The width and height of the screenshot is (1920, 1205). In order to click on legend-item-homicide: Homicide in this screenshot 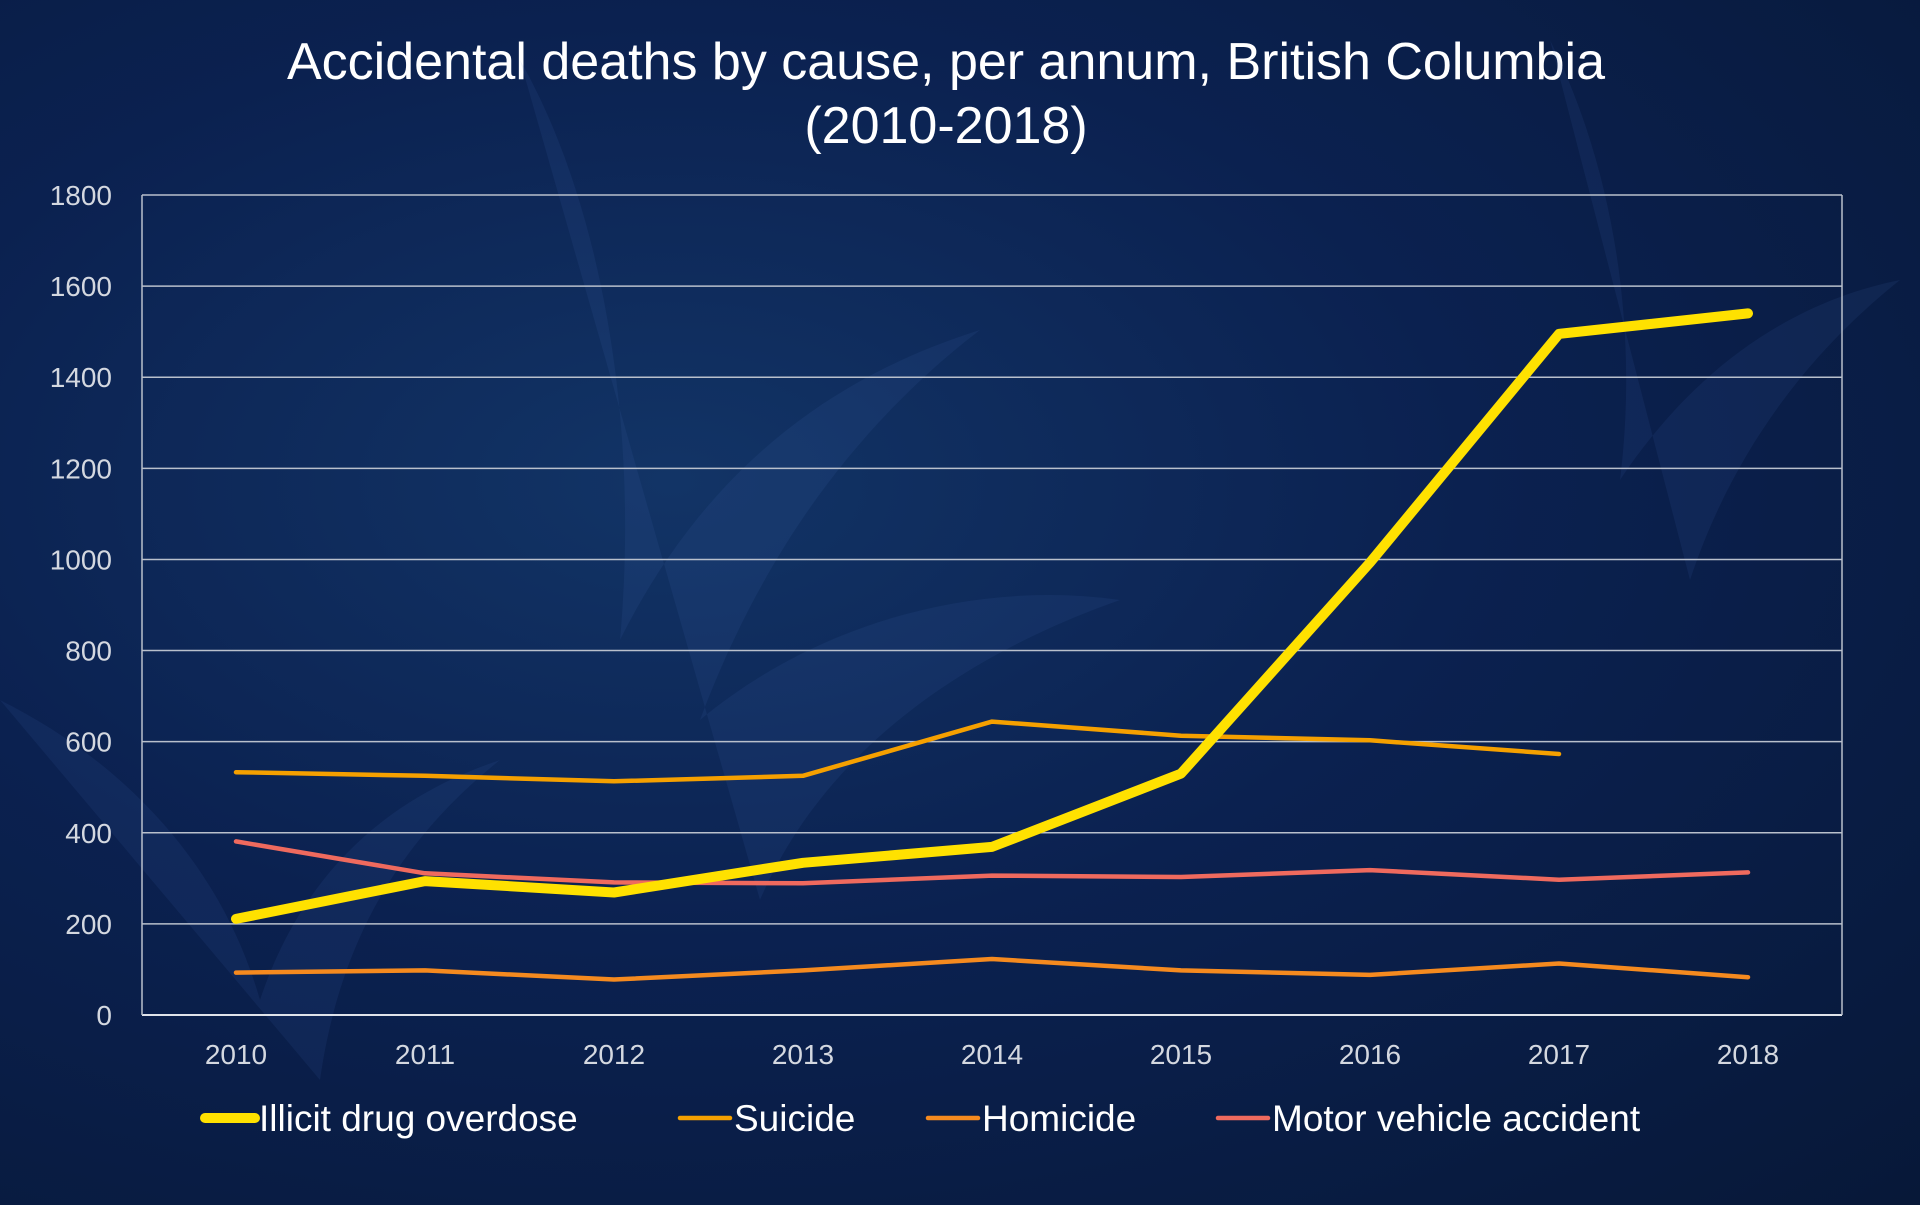, I will do `click(1030, 1118)`.